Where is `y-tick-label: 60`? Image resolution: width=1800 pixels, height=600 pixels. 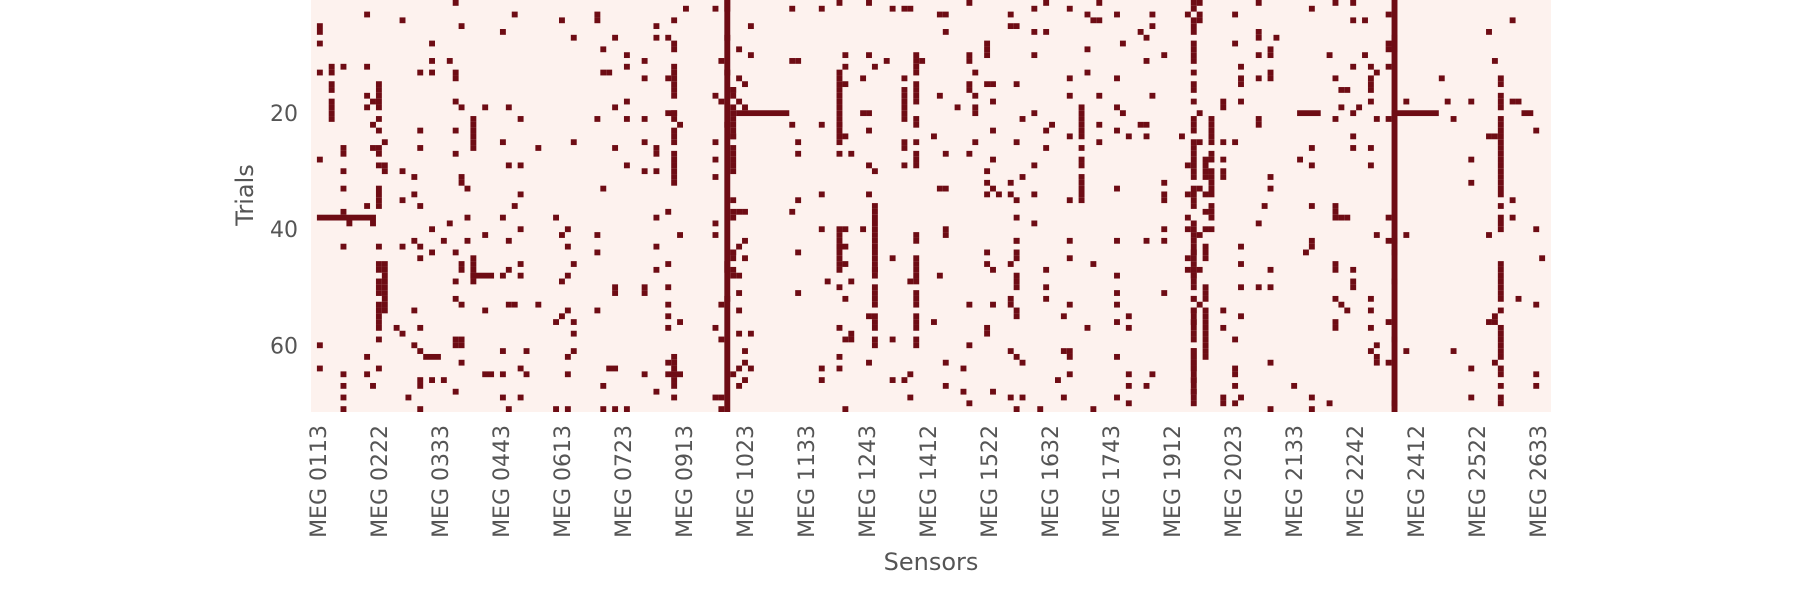 y-tick-label: 60 is located at coordinates (284, 346).